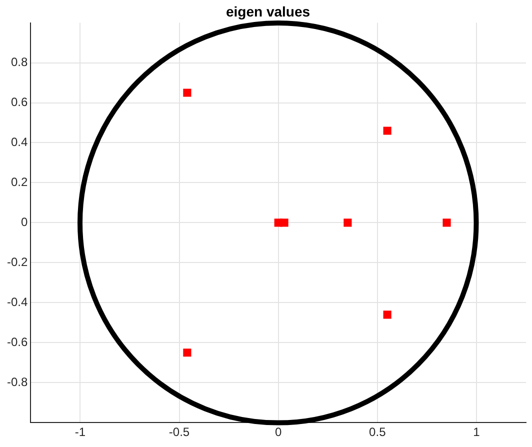 The height and width of the screenshot is (447, 532). I want to click on y-tick-label: -0.6, so click(17, 341).